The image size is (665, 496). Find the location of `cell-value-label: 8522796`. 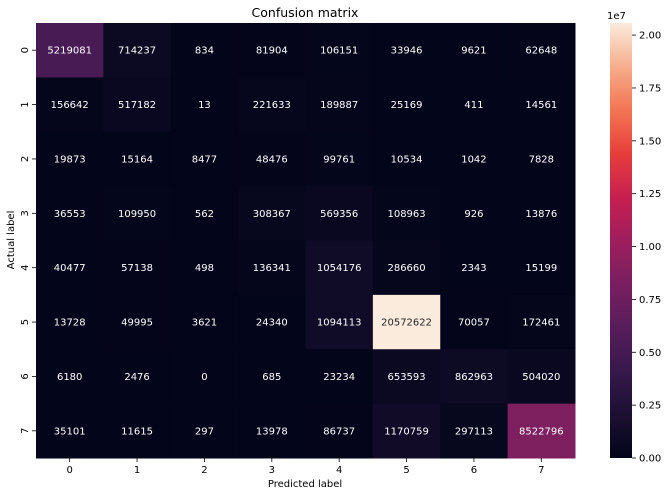

cell-value-label: 8522796 is located at coordinates (541, 431).